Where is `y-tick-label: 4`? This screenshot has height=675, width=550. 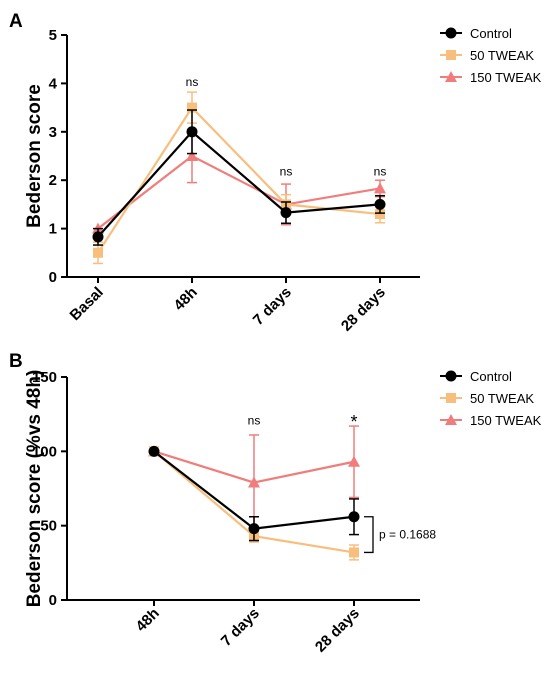
y-tick-label: 4 is located at coordinates (53, 83).